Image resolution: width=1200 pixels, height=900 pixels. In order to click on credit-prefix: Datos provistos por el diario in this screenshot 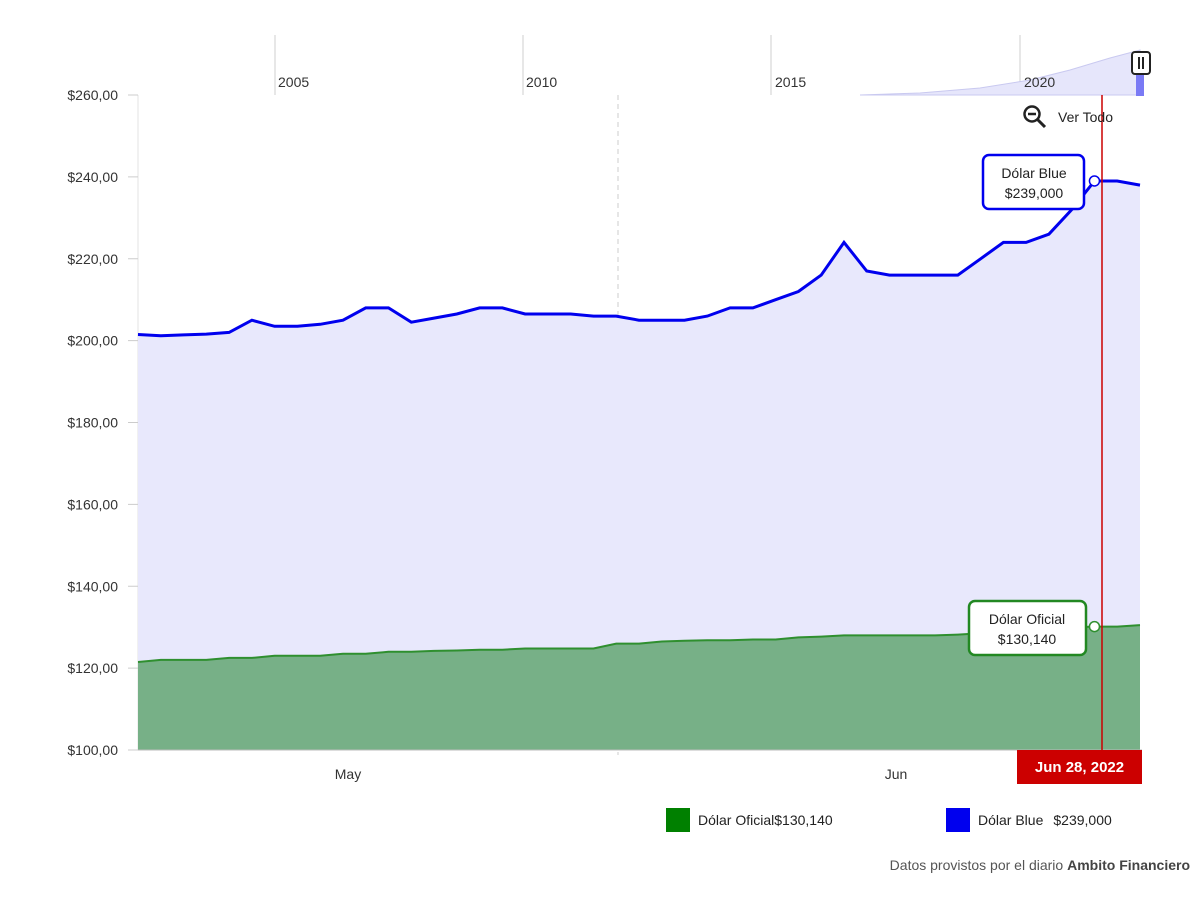, I will do `click(976, 865)`.